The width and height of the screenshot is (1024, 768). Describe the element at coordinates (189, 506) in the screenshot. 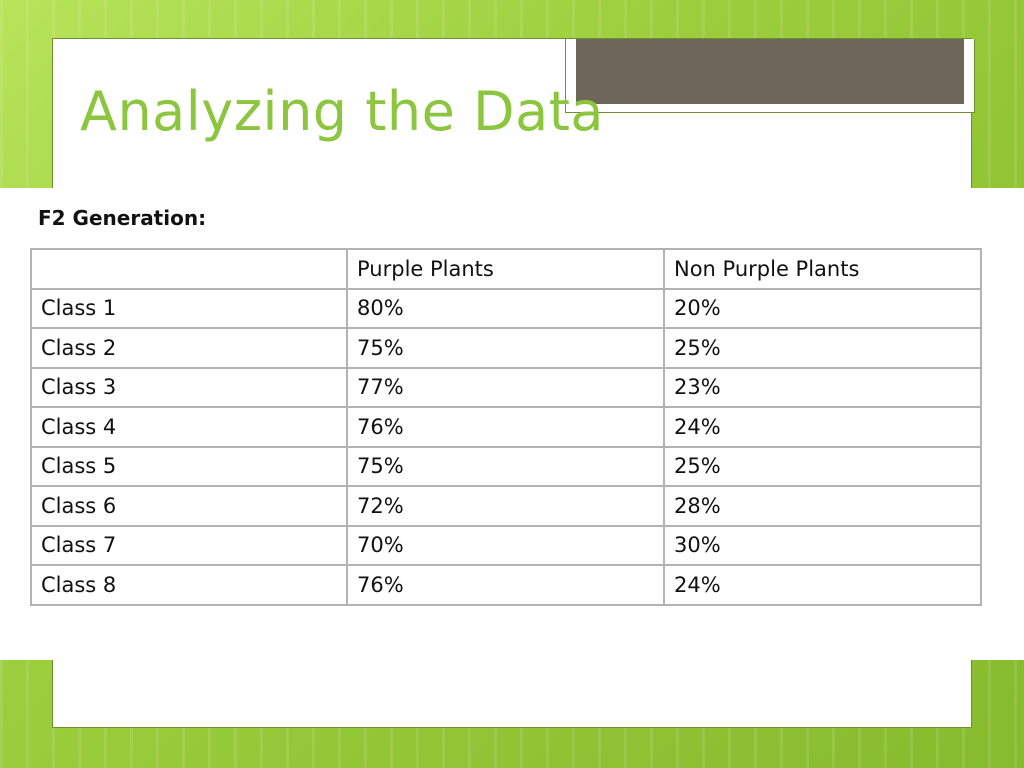

I see `class-cell: Class 6` at that location.